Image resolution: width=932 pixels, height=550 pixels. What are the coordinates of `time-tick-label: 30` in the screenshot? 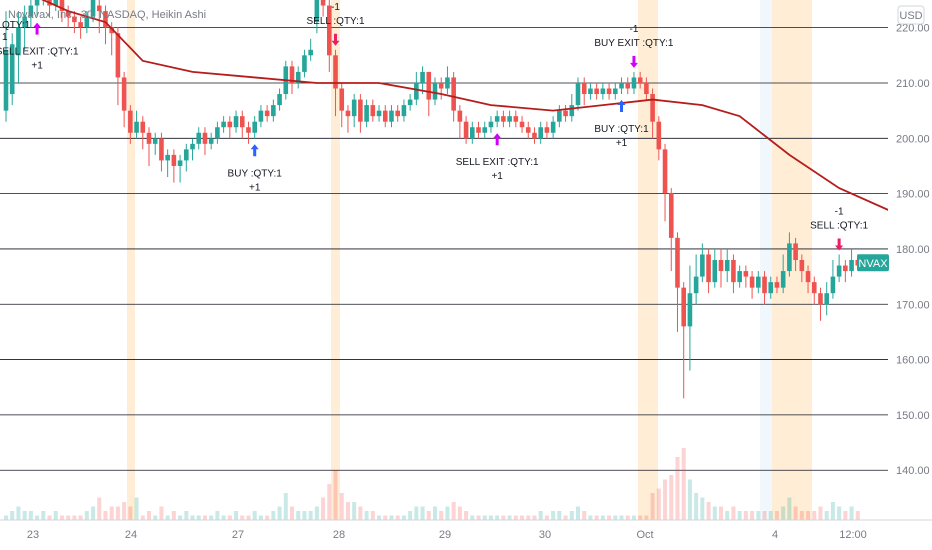 It's located at (545, 535).